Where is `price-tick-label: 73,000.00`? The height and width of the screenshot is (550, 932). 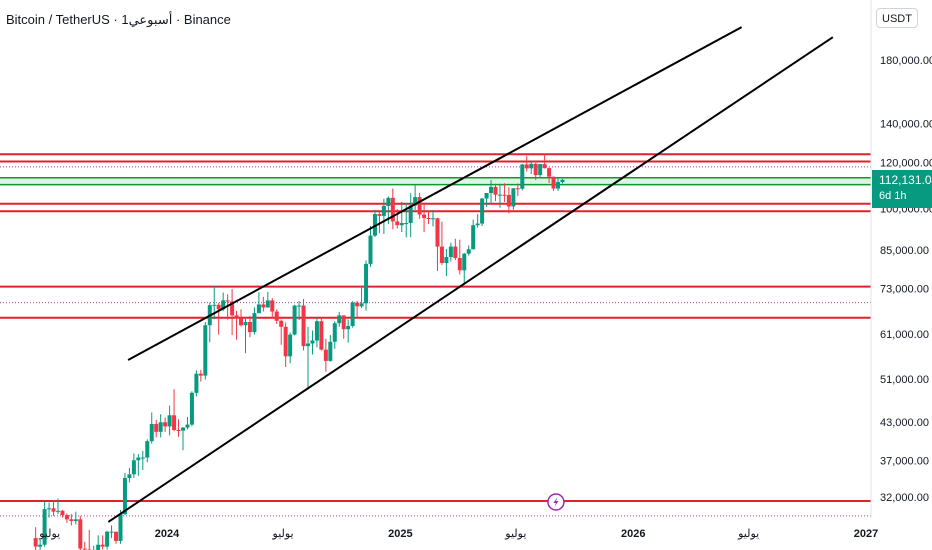 price-tick-label: 73,000.00 is located at coordinates (904, 289).